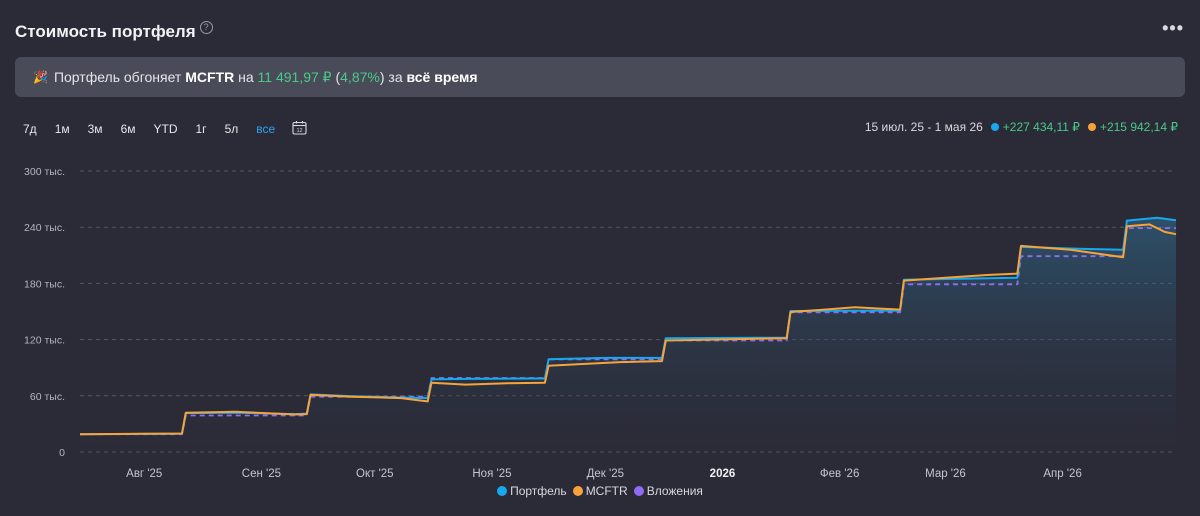  I want to click on range-1y-button: 1г, so click(201, 129).